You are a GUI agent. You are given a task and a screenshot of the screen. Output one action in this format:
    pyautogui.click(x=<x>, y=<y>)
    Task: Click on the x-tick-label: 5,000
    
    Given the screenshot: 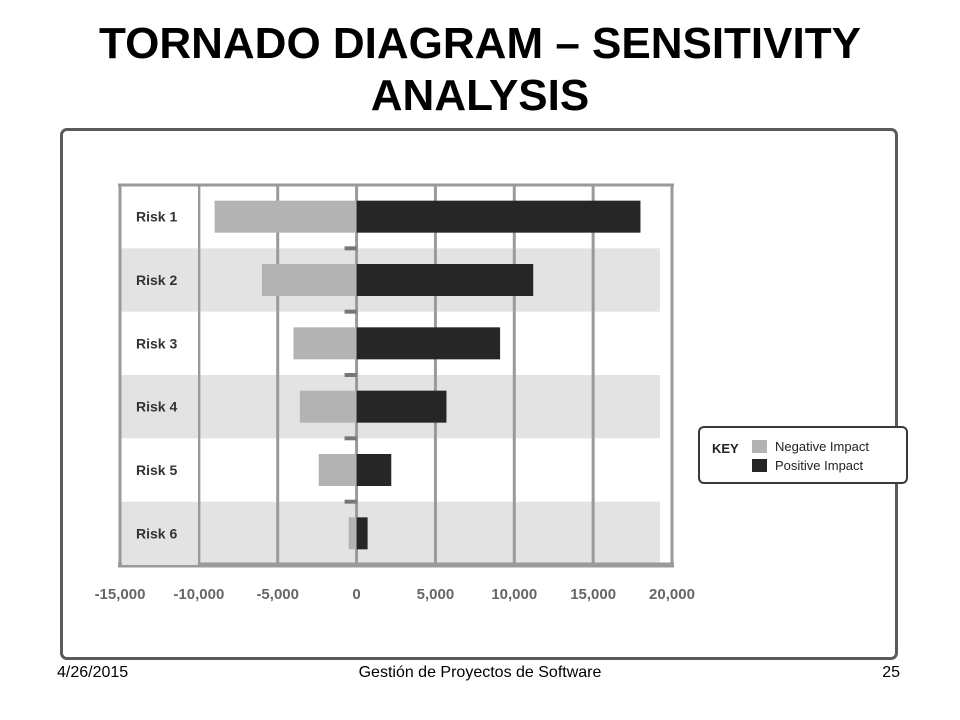 What is the action you would take?
    pyautogui.click(x=436, y=594)
    